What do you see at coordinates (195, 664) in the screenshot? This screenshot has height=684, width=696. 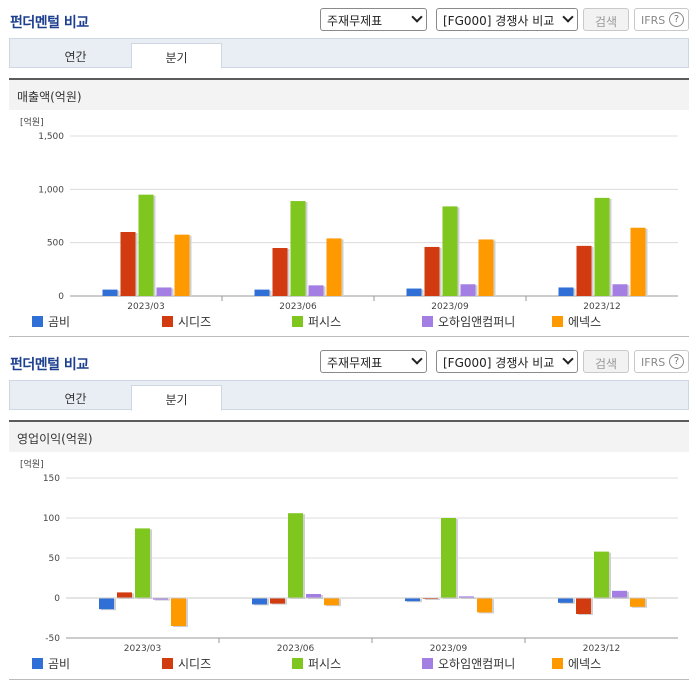 I see `legend-label: 시디즈` at bounding box center [195, 664].